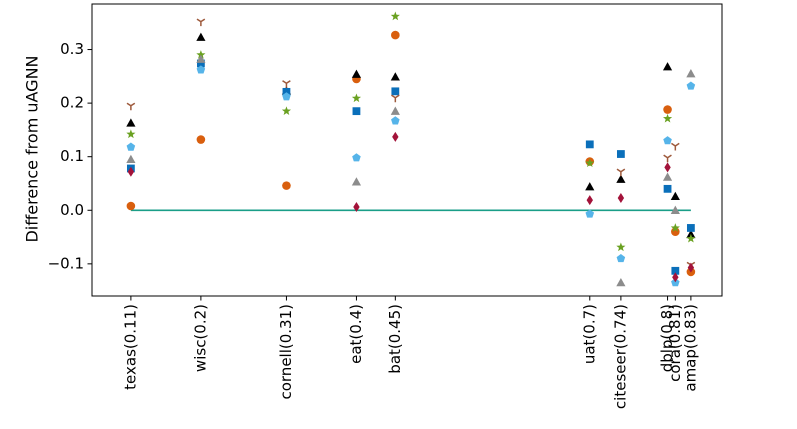 The height and width of the screenshot is (429, 797). I want to click on y-tick-label: −0.1, so click(66, 263).